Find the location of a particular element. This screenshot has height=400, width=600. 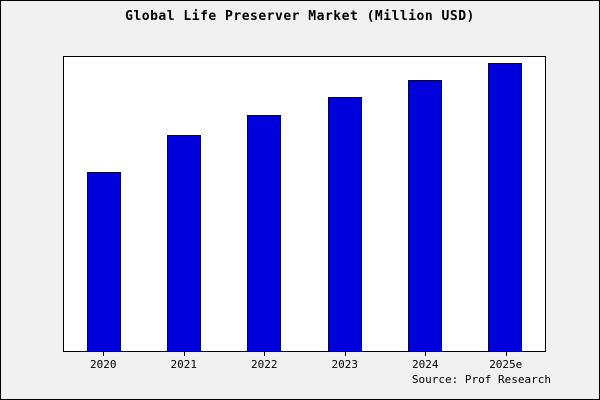

x-label-cell-2025e: 2025e is located at coordinates (506, 363).